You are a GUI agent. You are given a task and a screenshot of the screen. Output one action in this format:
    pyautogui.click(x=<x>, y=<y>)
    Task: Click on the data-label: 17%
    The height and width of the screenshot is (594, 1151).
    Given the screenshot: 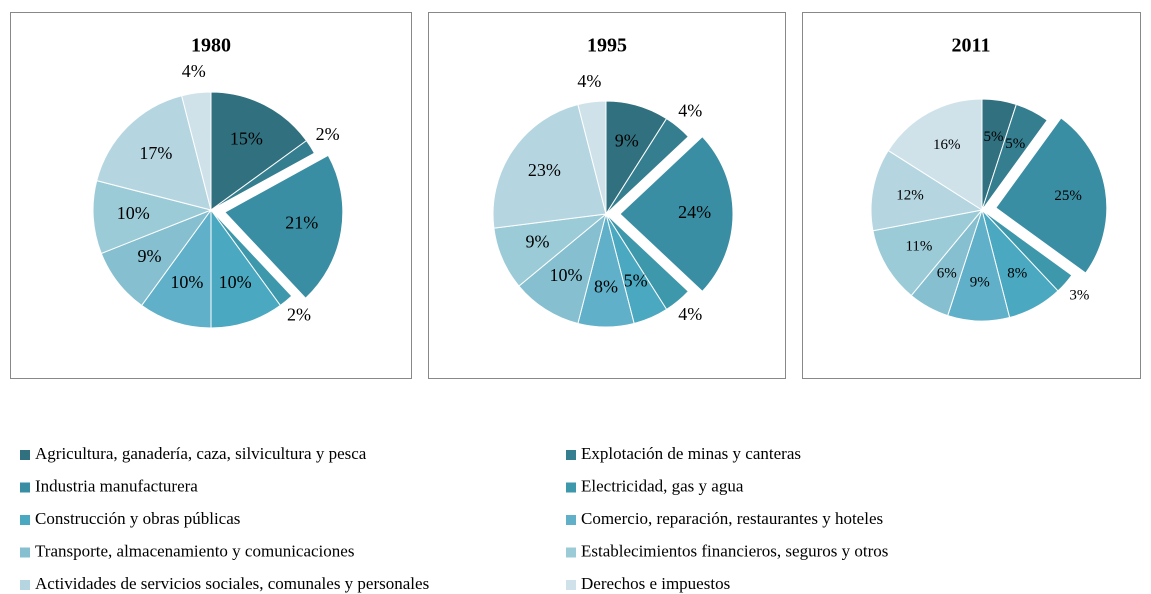 What is the action you would take?
    pyautogui.click(x=155, y=153)
    